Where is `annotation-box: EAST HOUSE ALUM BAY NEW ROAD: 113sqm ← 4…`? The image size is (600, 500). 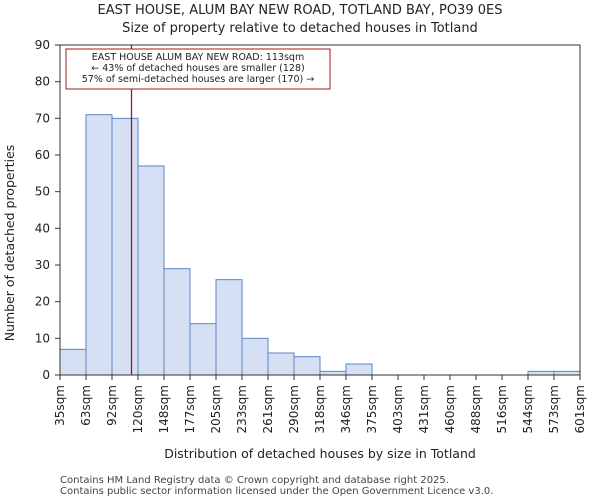
annotation-box: EAST HOUSE ALUM BAY NEW ROAD: 113sqm ← 4… is located at coordinates (198, 69).